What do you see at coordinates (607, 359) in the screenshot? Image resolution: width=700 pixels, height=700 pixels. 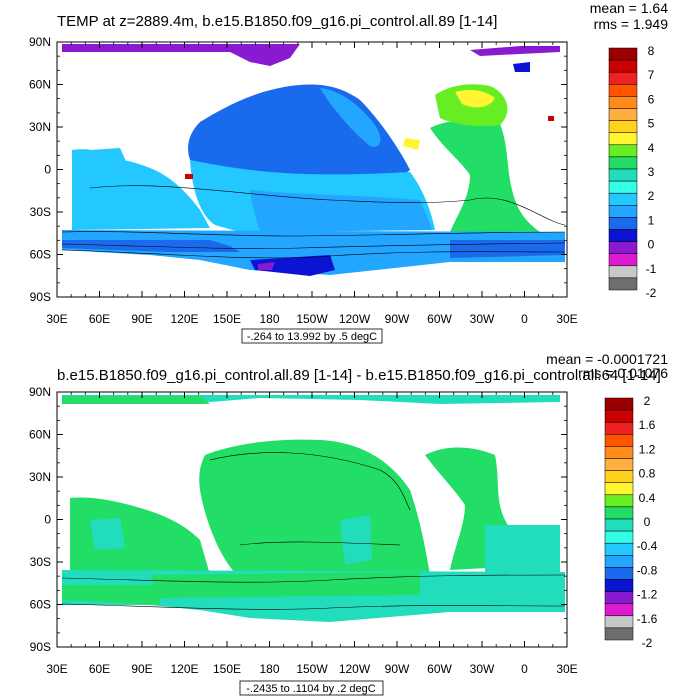 I see `panel-bottom-mean: mean = -0.0001721` at bounding box center [607, 359].